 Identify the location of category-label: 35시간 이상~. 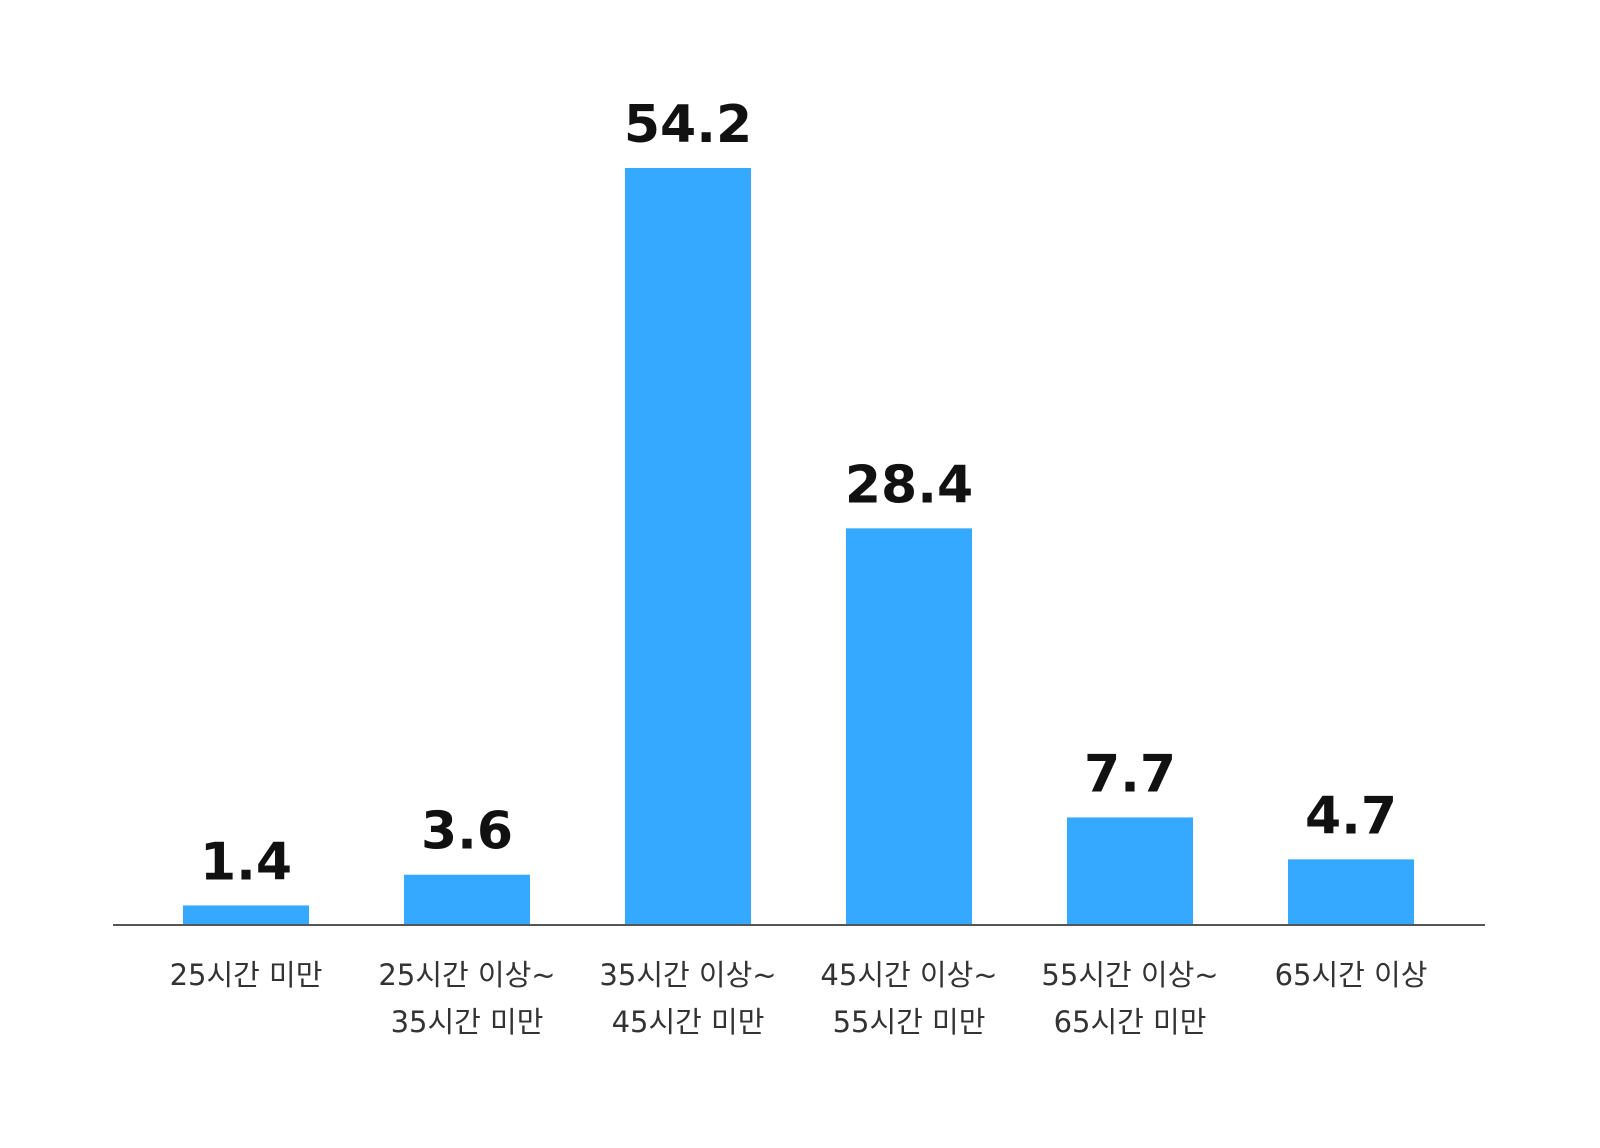
(687, 975).